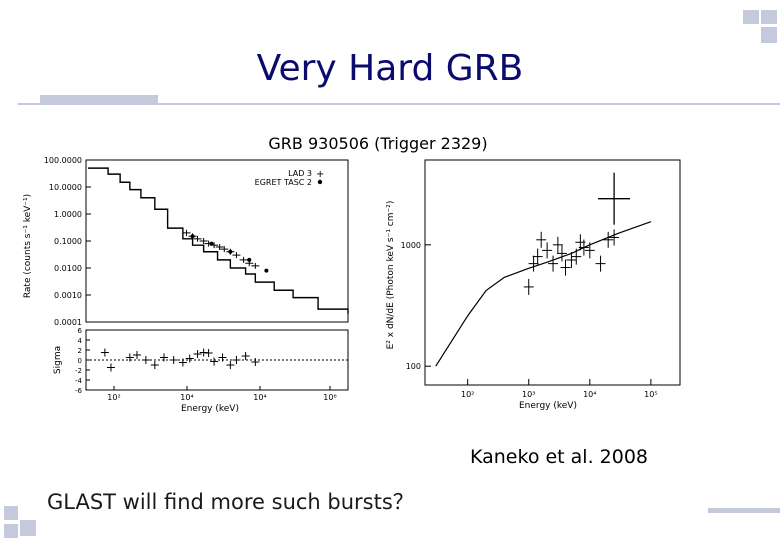 Image resolution: width=780 pixels, height=540 pixels. What do you see at coordinates (80, 331) in the screenshot?
I see `residual-y-tick-label: 6` at bounding box center [80, 331].